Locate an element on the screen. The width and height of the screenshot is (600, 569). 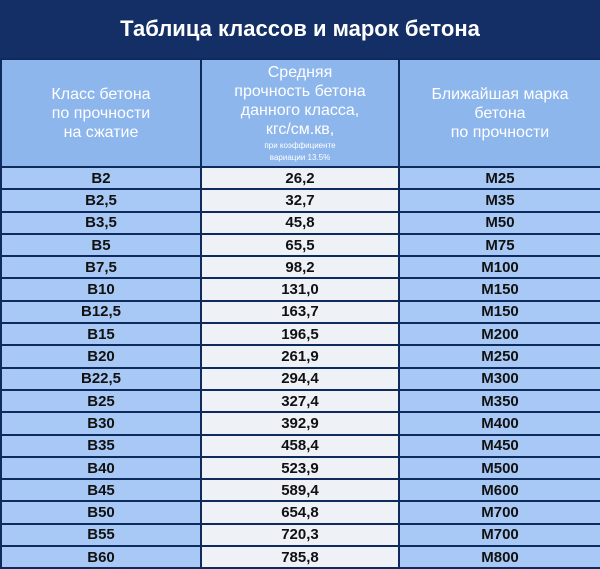
table-row: В7,5 98,2 М100 is located at coordinates (300, 267).